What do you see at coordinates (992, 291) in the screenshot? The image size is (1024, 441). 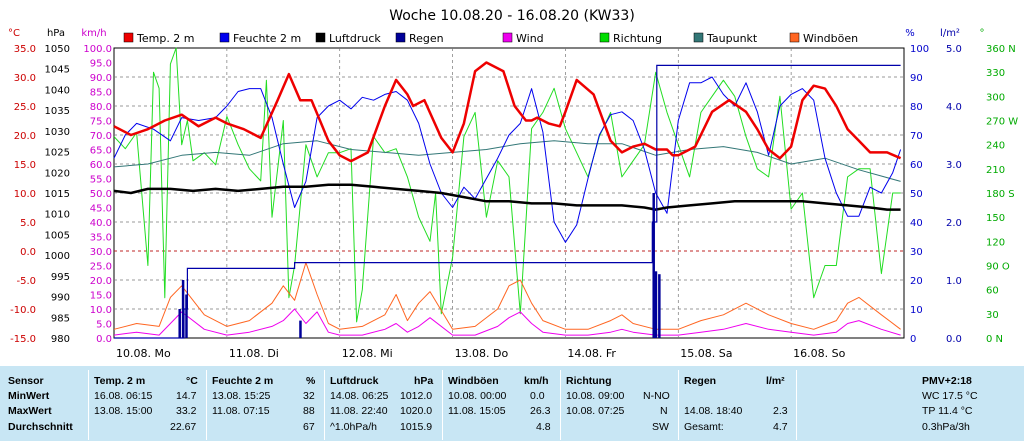 I see `direction-tick: 60` at bounding box center [992, 291].